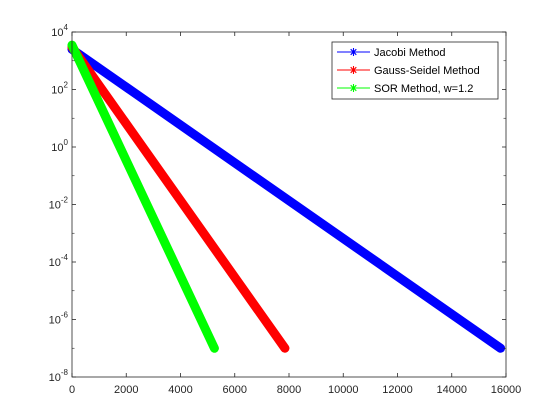 The image size is (560, 420). Describe the element at coordinates (451, 390) in the screenshot. I see `x-tick-label: 14000` at that location.